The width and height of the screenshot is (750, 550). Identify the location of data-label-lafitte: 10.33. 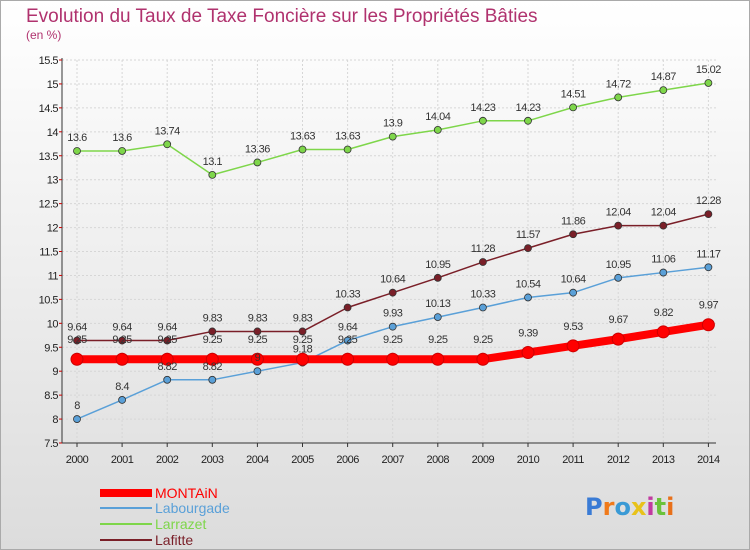
(347, 295).